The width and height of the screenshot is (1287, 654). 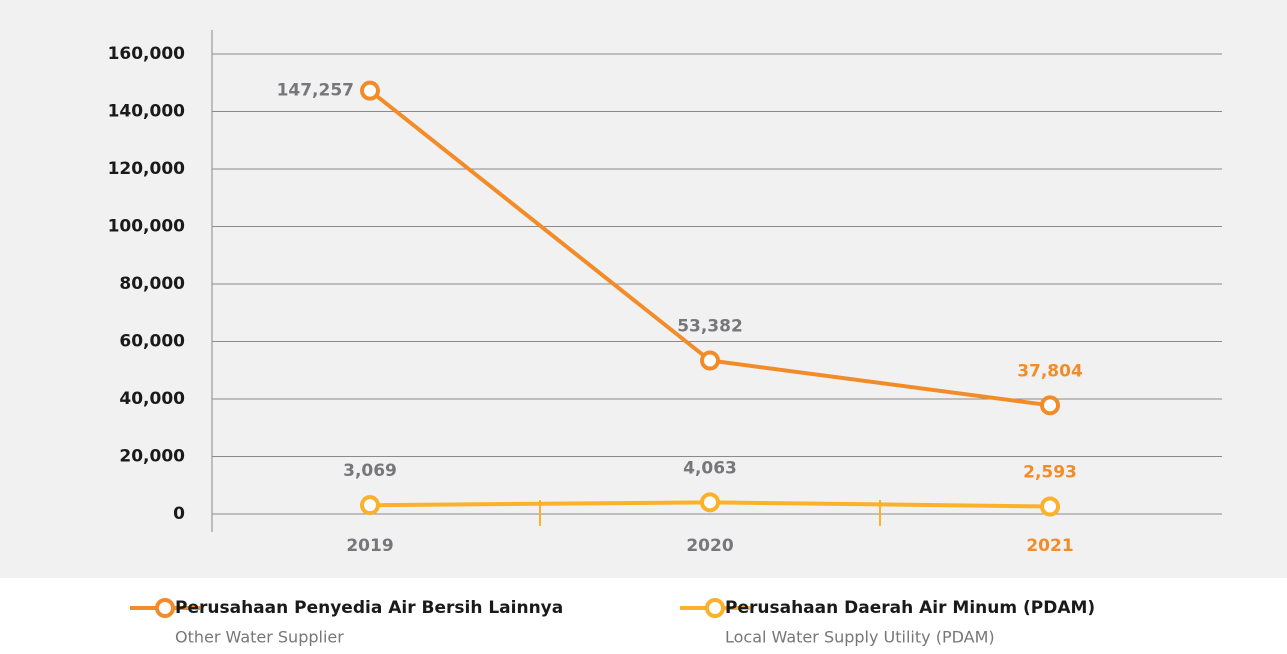 What do you see at coordinates (910, 608) in the screenshot?
I see `legend-label: Perusahaan Daerah Air Minum (PDAM)` at bounding box center [910, 608].